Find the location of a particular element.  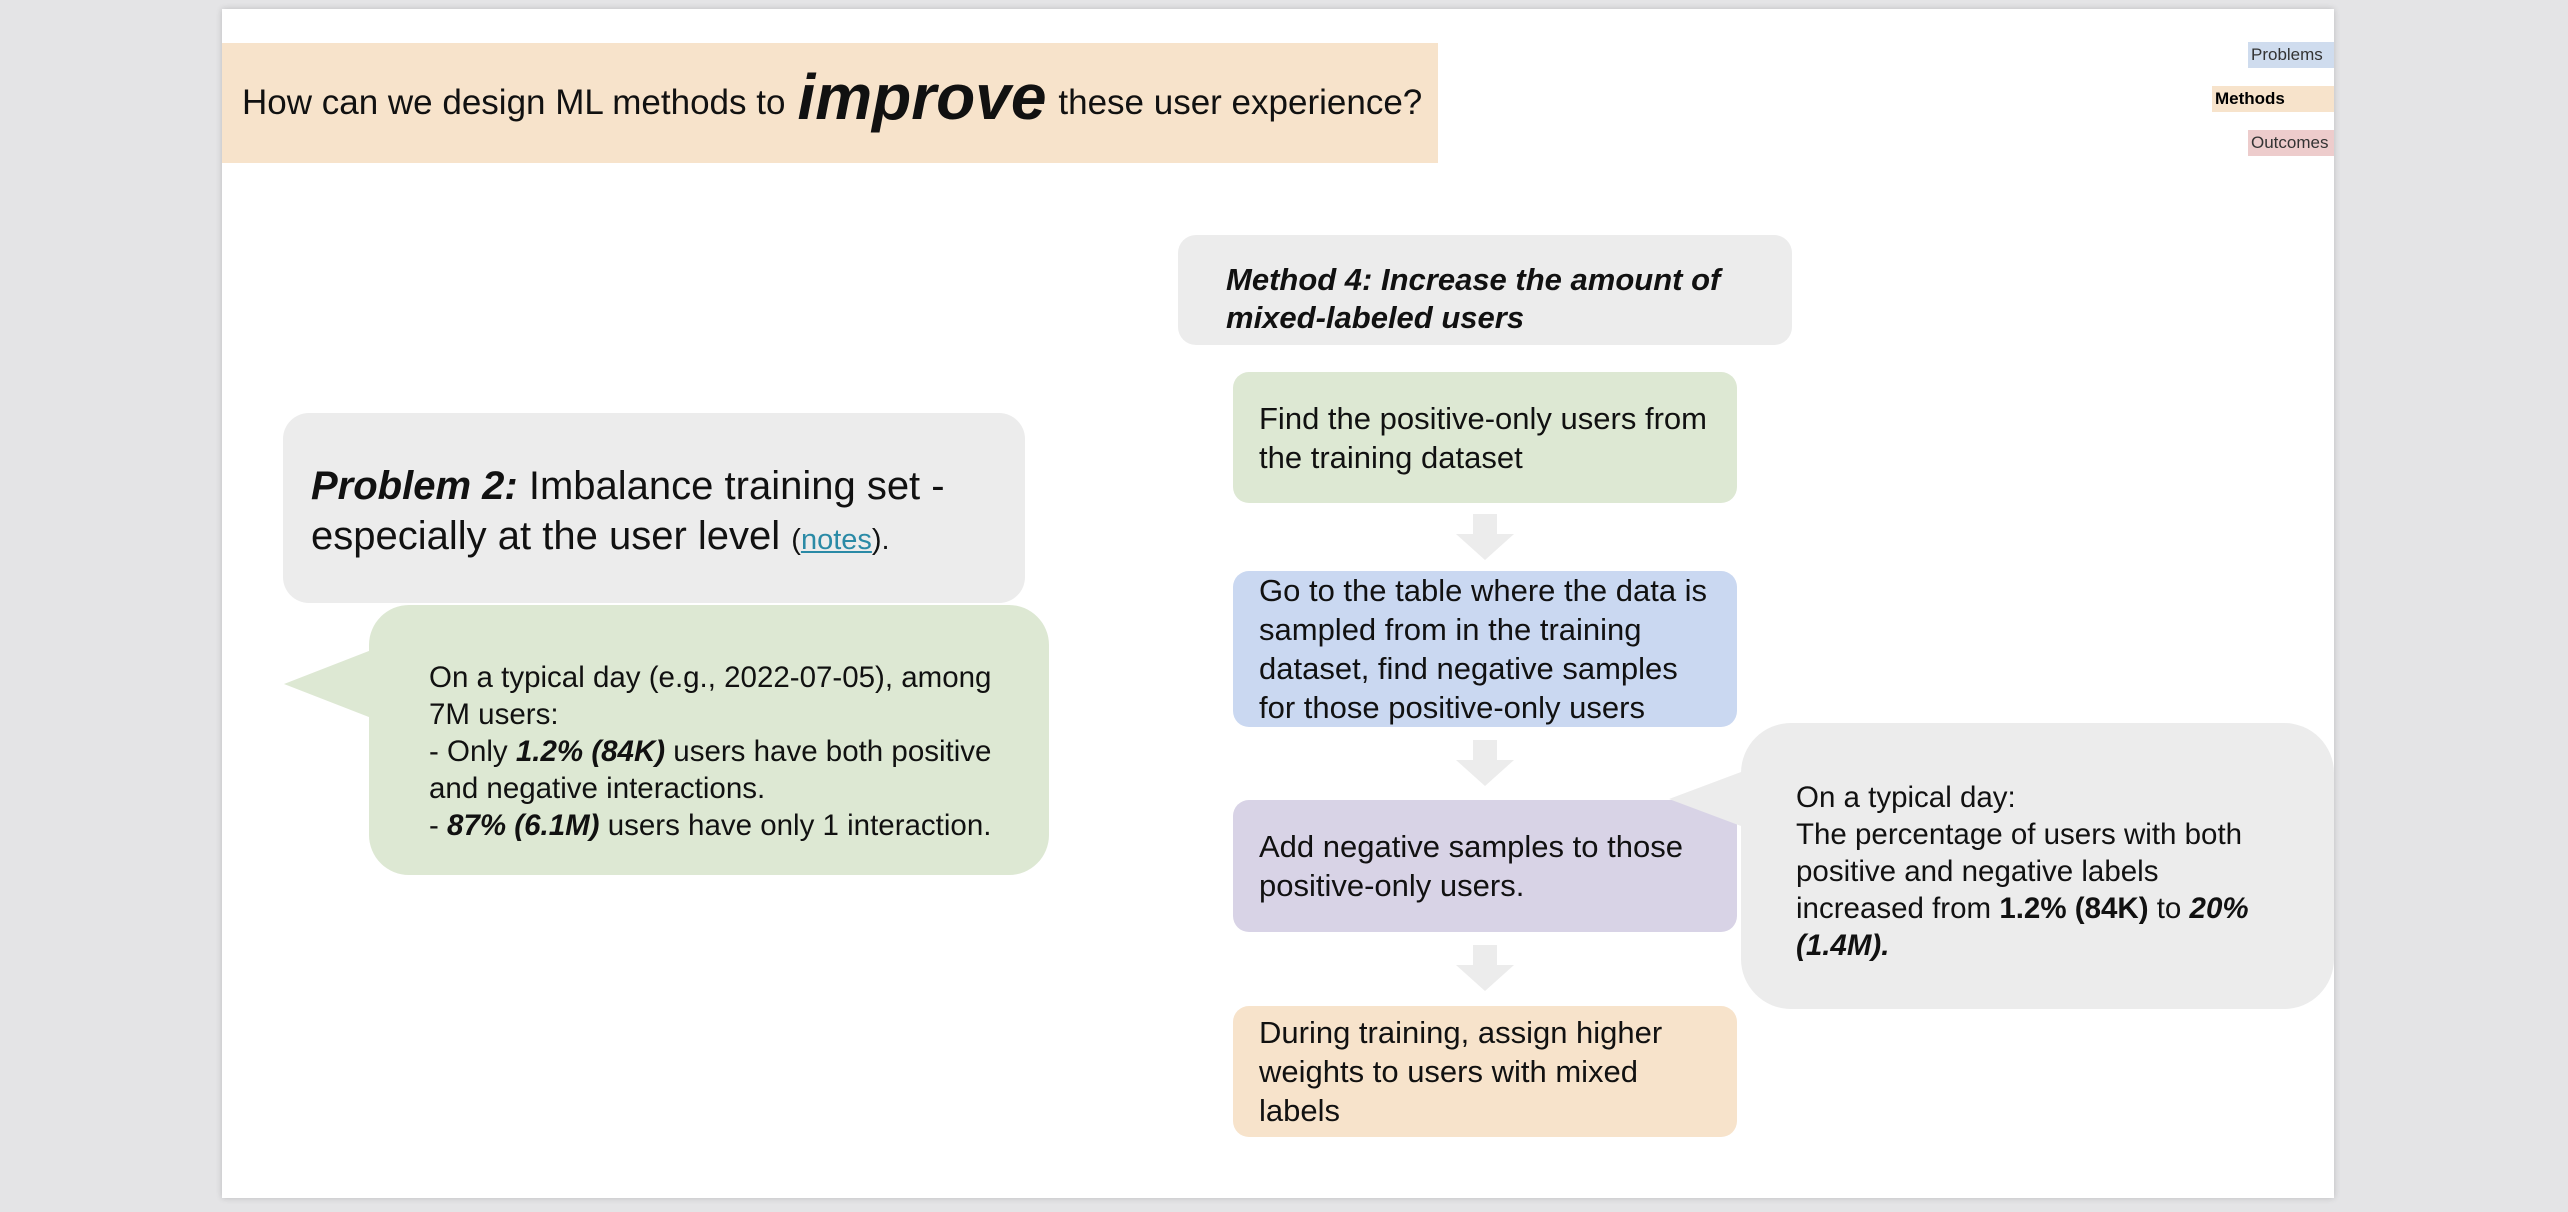

item1-prefix: - Only is located at coordinates (468, 751).